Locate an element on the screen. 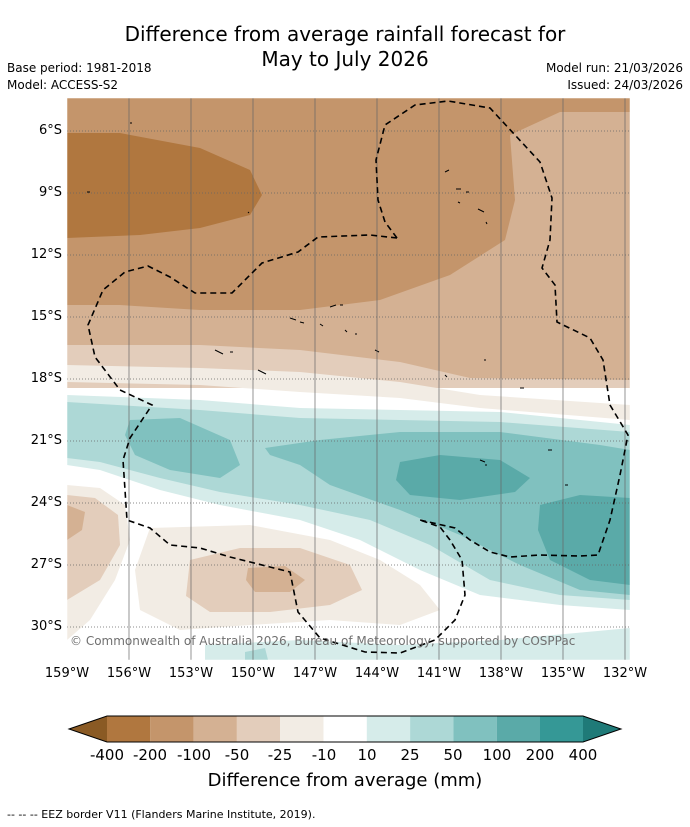 The image size is (690, 827). lat-label: 18°S is located at coordinates (46, 378).